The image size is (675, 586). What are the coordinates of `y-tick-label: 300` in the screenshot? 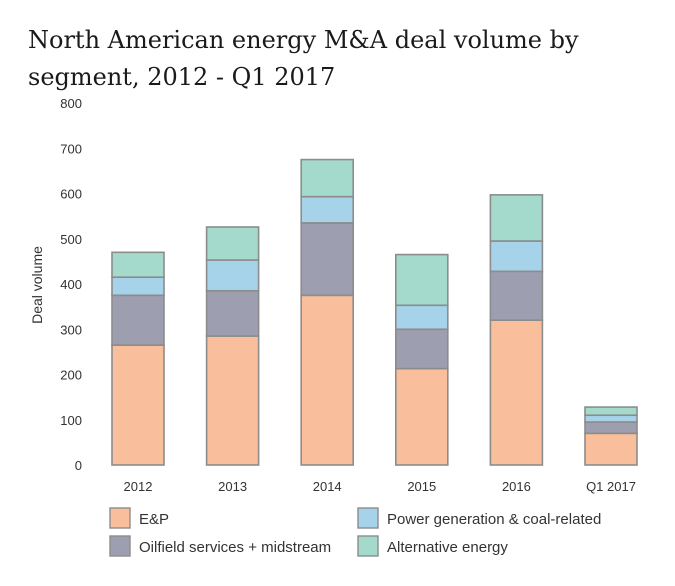 It's located at (71, 329).